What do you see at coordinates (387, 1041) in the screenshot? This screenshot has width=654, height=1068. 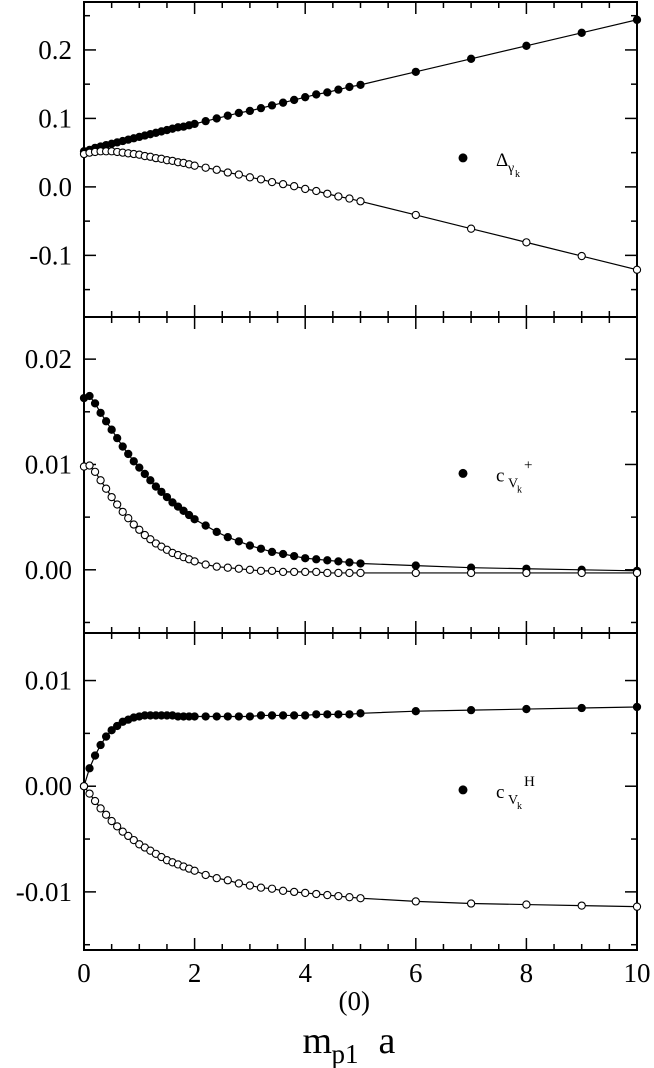 I see `x-axis-label-suffix: a` at bounding box center [387, 1041].